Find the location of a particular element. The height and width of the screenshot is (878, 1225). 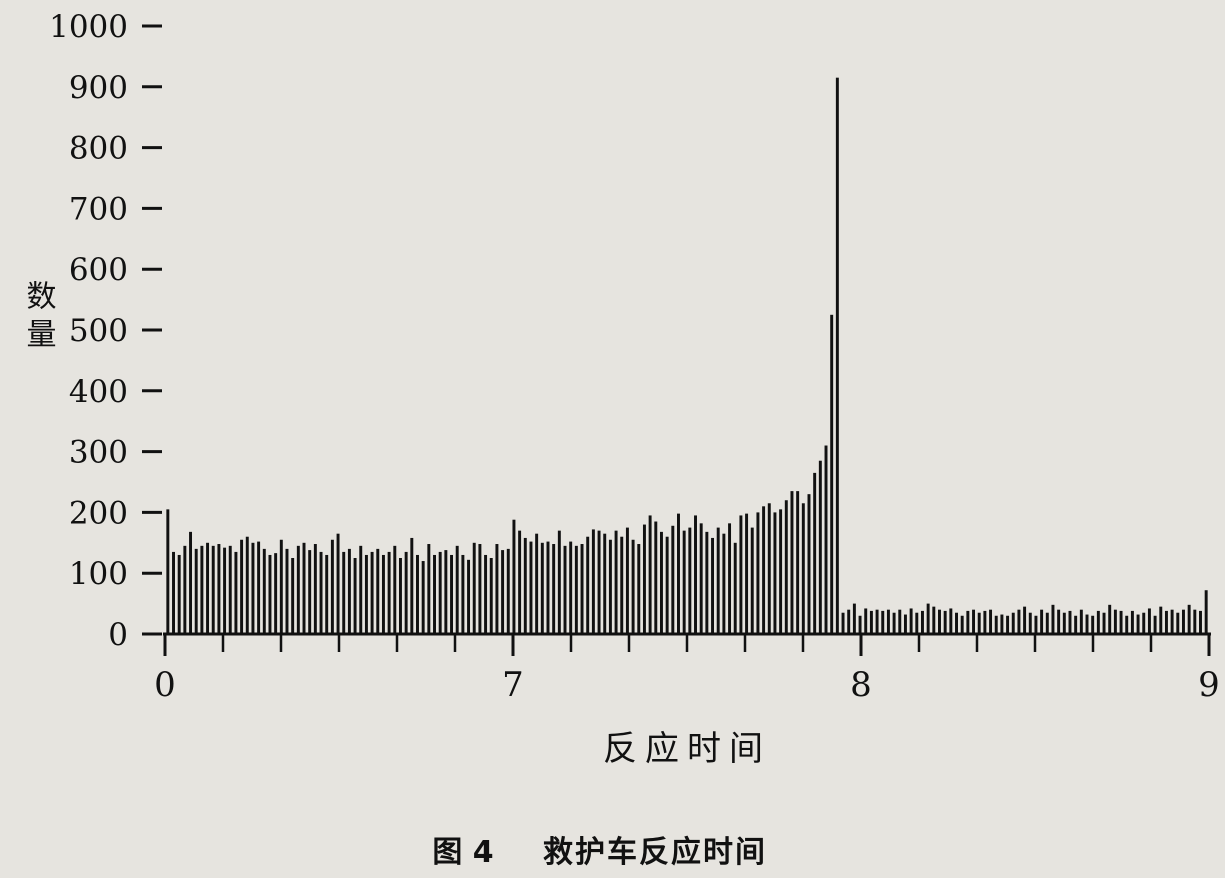

y-tick-label: 400 is located at coordinates (98, 392).